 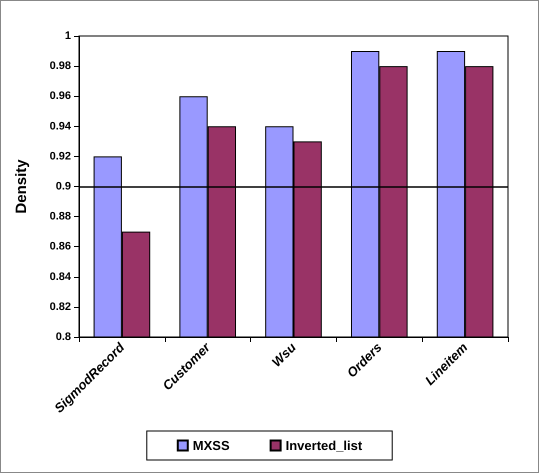 I want to click on y-tick-label: 0.94, so click(x=61, y=126).